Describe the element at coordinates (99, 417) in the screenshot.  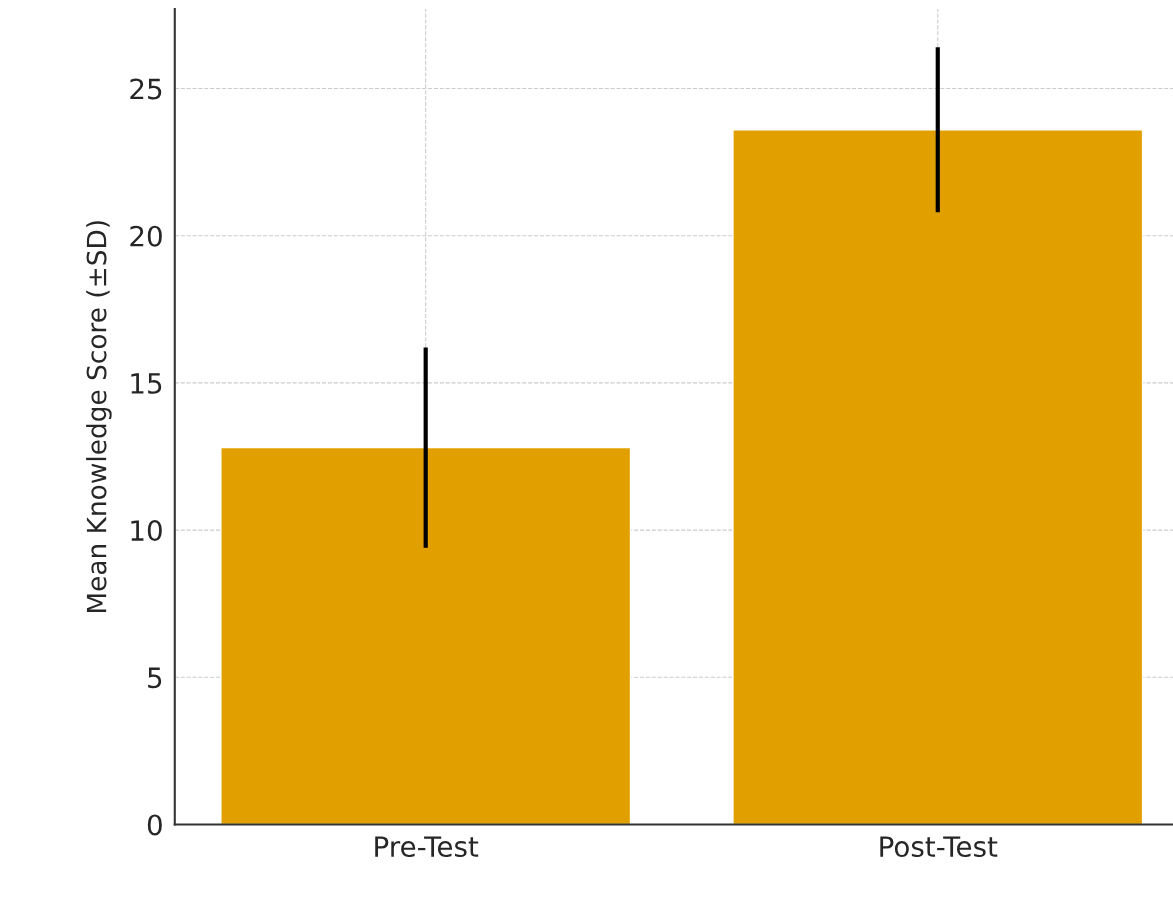
I see `y-axis-title: Mean Knowledge Score (±SD)` at that location.